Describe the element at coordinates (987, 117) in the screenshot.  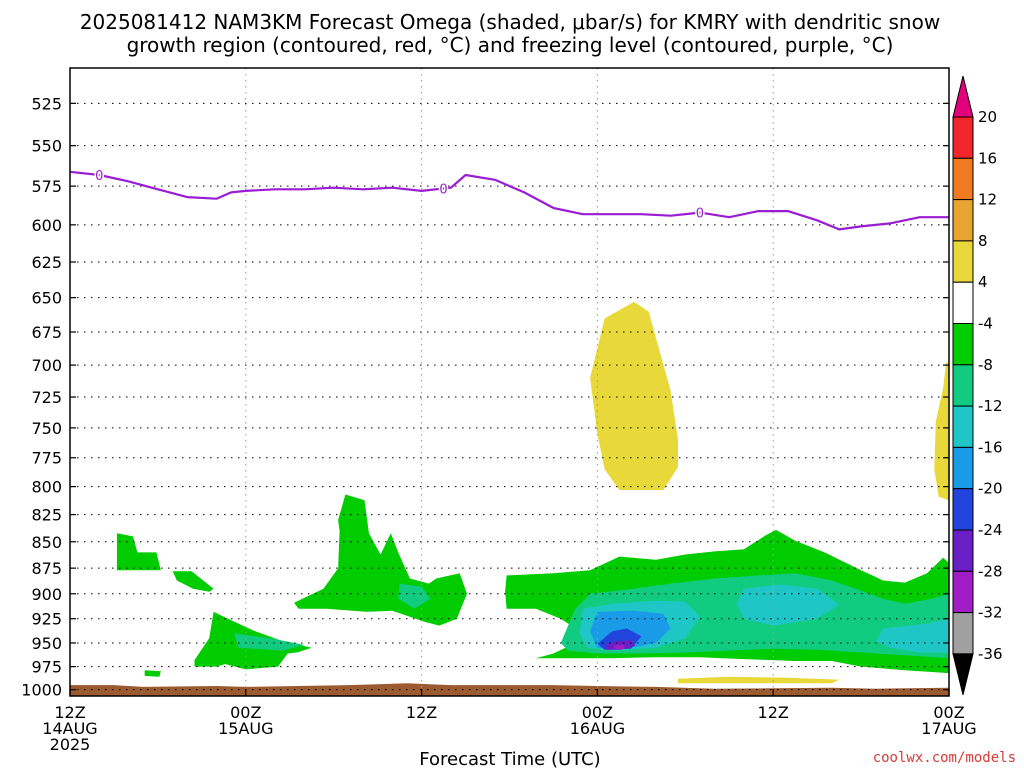
I see `colorbar-label-0: 20` at that location.